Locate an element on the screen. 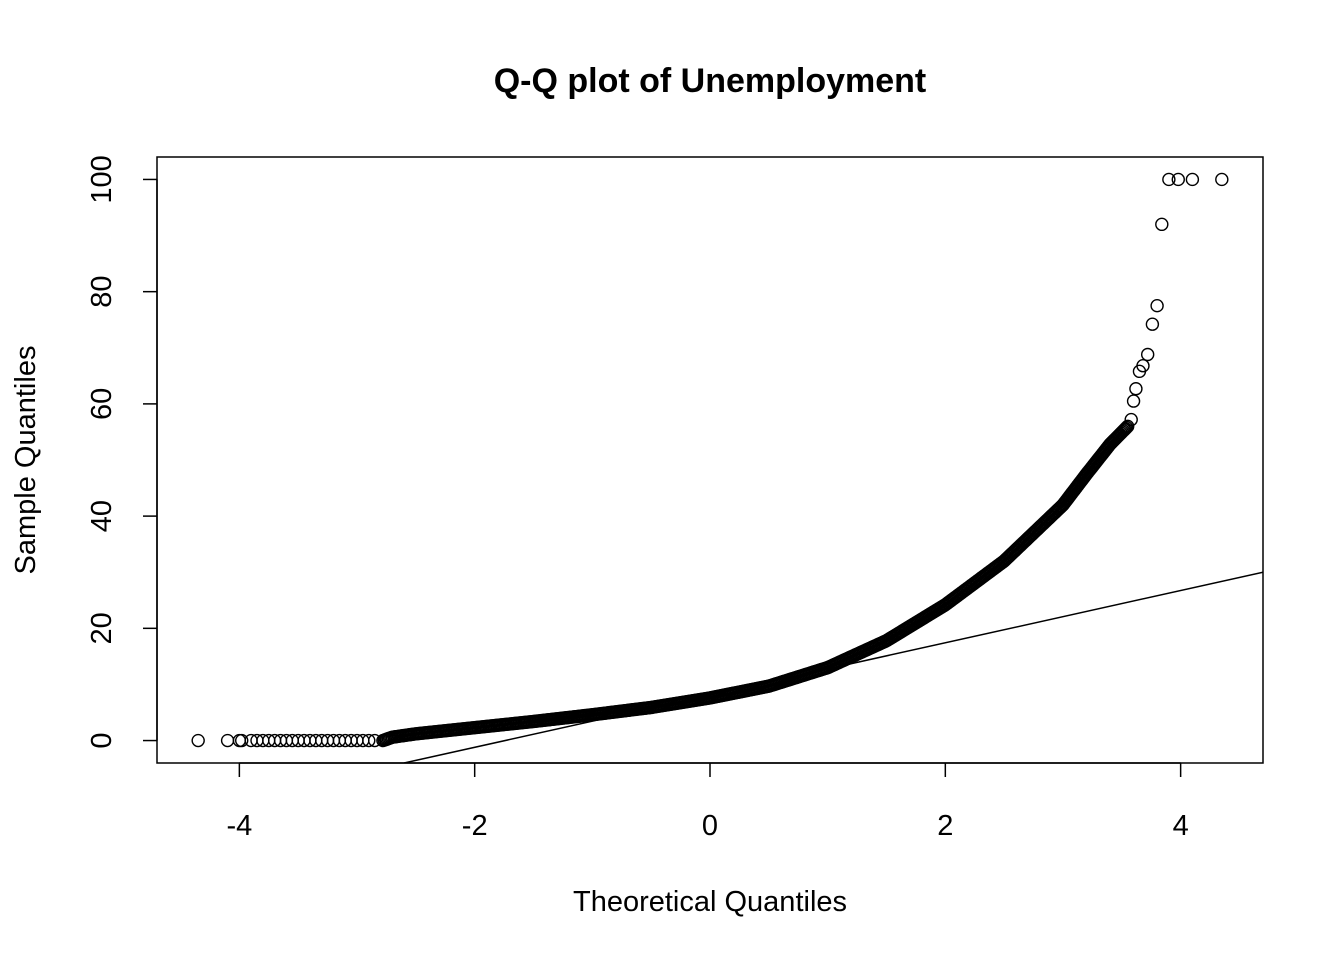  x-tick-label: 2 is located at coordinates (945, 826).